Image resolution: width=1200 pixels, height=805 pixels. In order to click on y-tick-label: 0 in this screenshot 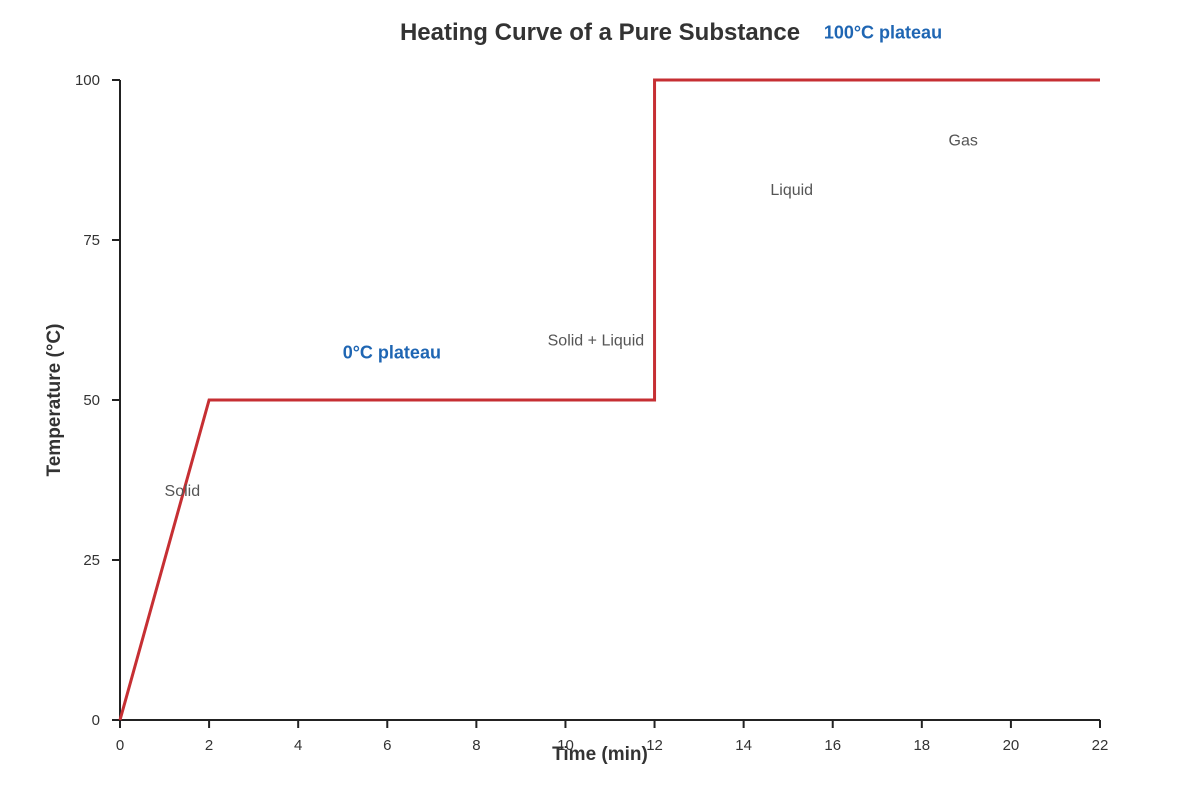, I will do `click(96, 720)`.